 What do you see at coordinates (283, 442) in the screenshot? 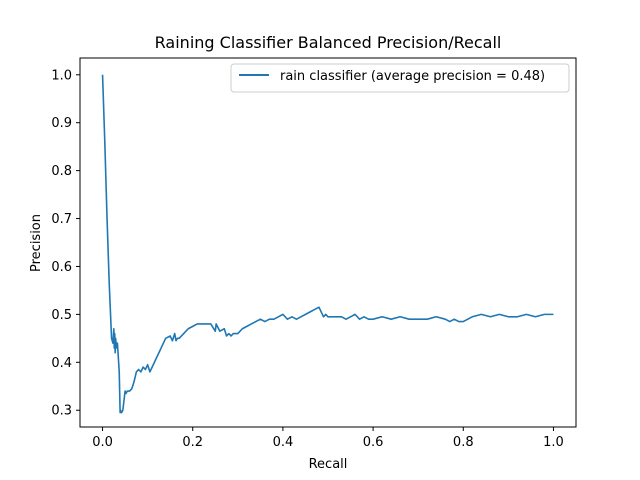
I see `x-tick-label: 0.4` at bounding box center [283, 442].